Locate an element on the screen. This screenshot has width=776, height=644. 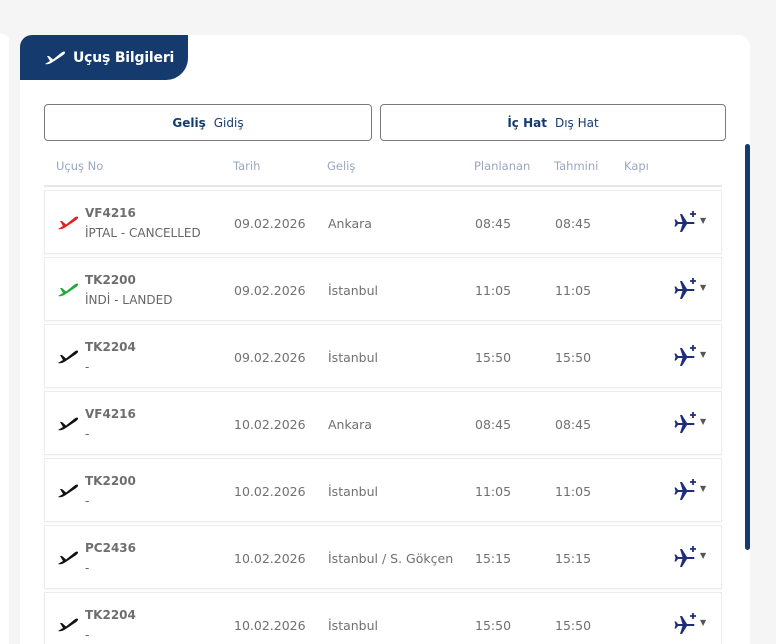
scope-toggle: İç Hat Dış Hat is located at coordinates (553, 122).